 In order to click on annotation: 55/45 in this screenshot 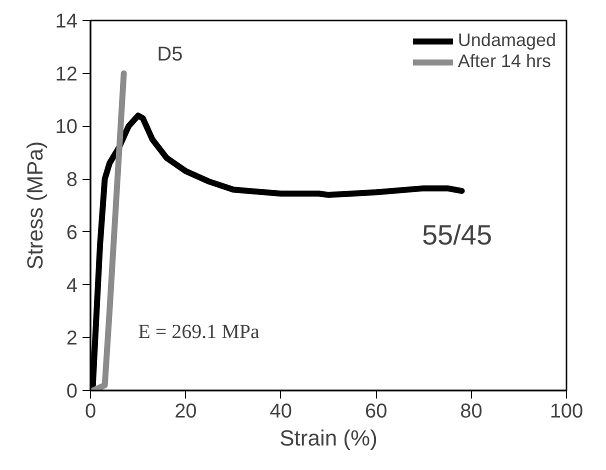, I will do `click(457, 234)`.